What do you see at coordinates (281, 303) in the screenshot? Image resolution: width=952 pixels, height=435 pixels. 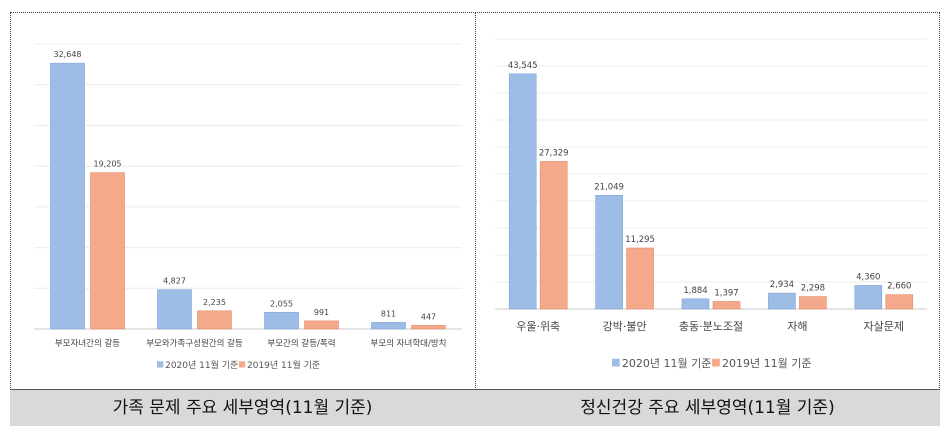 I see `data-label: 2,055` at bounding box center [281, 303].